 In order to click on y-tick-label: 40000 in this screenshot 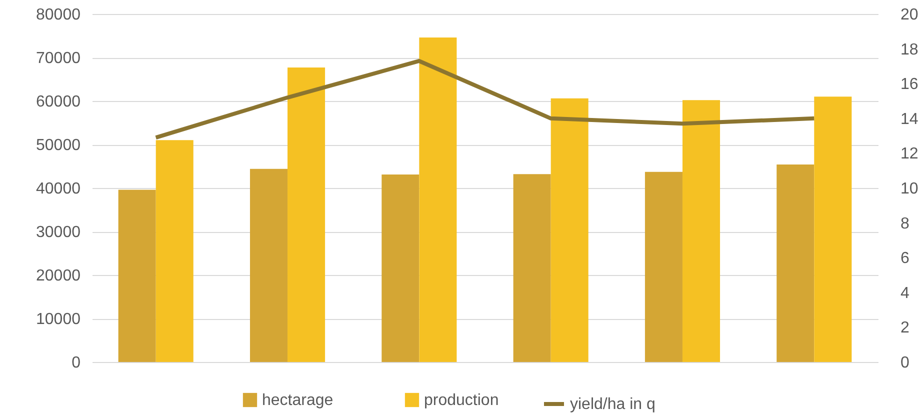, I will do `click(58, 189)`.